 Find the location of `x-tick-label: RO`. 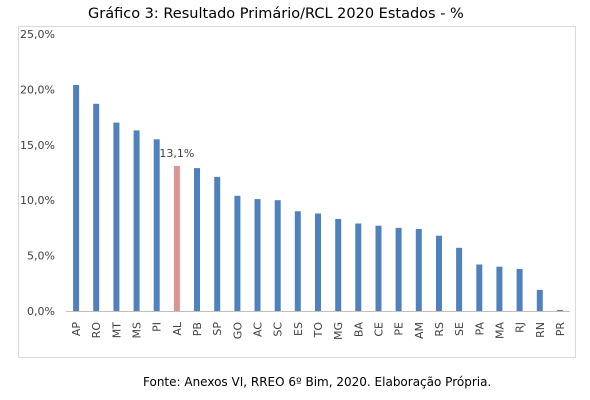

x-tick-label: RO is located at coordinates (96, 330).